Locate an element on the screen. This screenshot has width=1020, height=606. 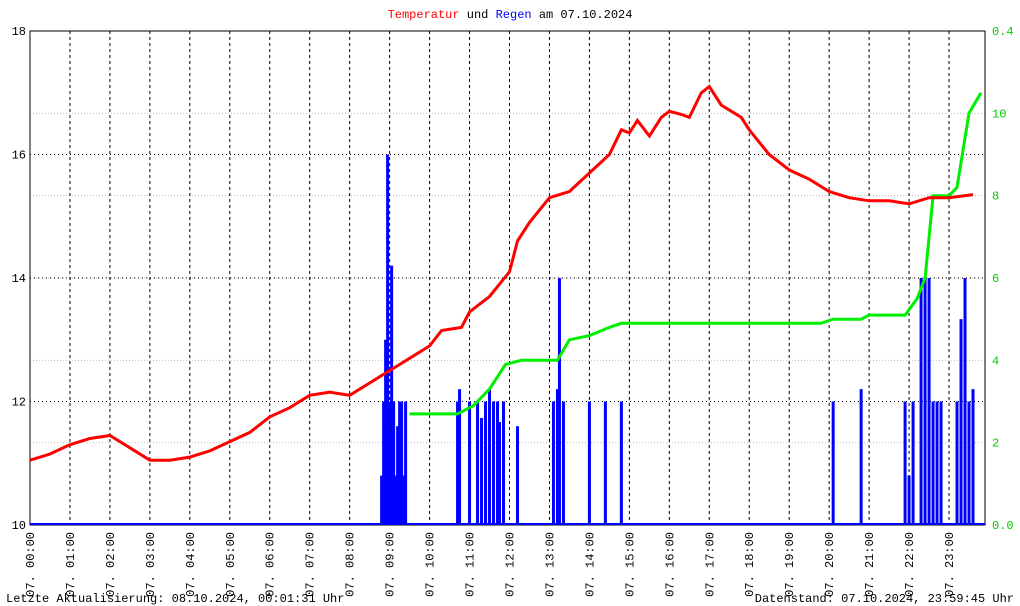
x-tick-label: 07. 08:00 is located at coordinates (351, 564).